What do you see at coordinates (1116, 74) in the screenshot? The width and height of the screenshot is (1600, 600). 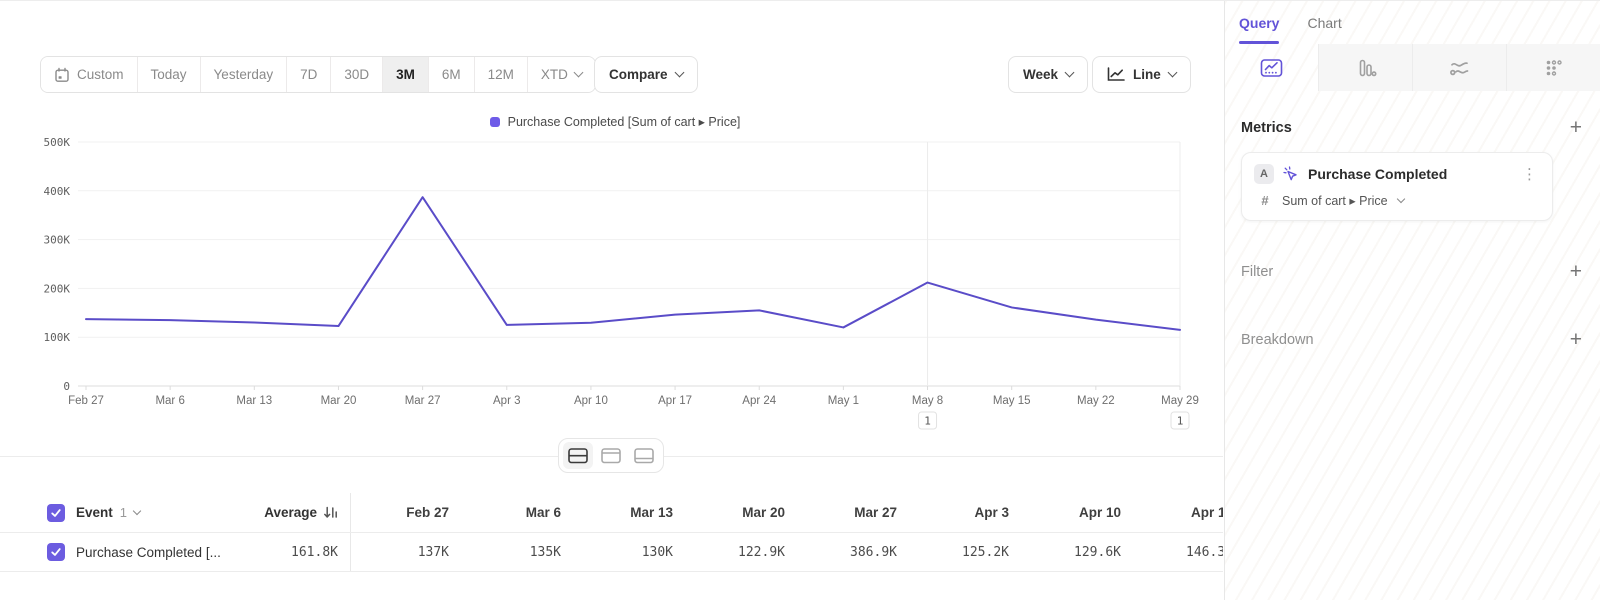 I see `line-chart-icon` at bounding box center [1116, 74].